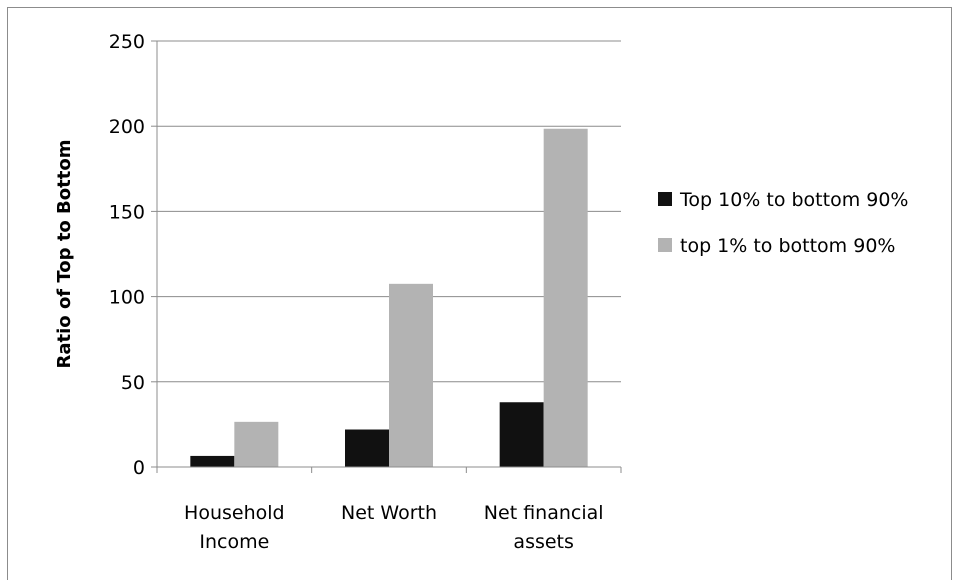  What do you see at coordinates (793, 200) in the screenshot?
I see `legend-label: Top 10% to bottom 90%` at bounding box center [793, 200].